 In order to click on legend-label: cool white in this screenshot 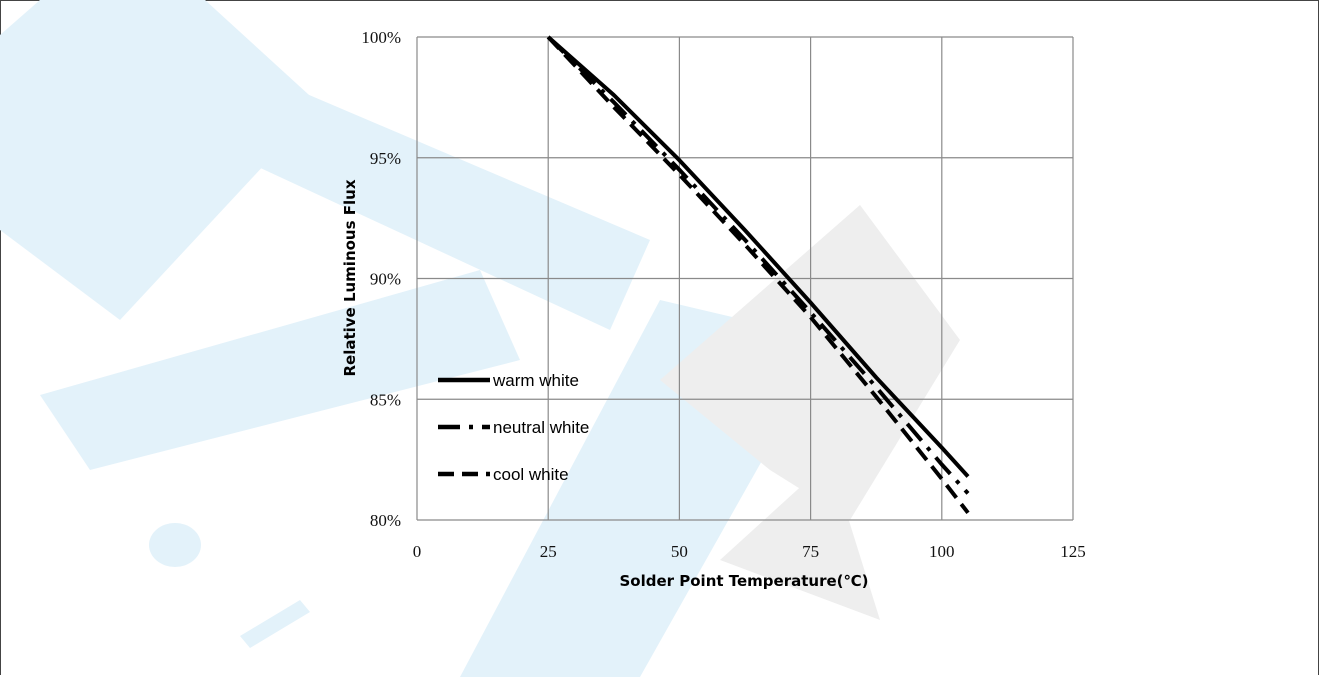, I will do `click(531, 474)`.